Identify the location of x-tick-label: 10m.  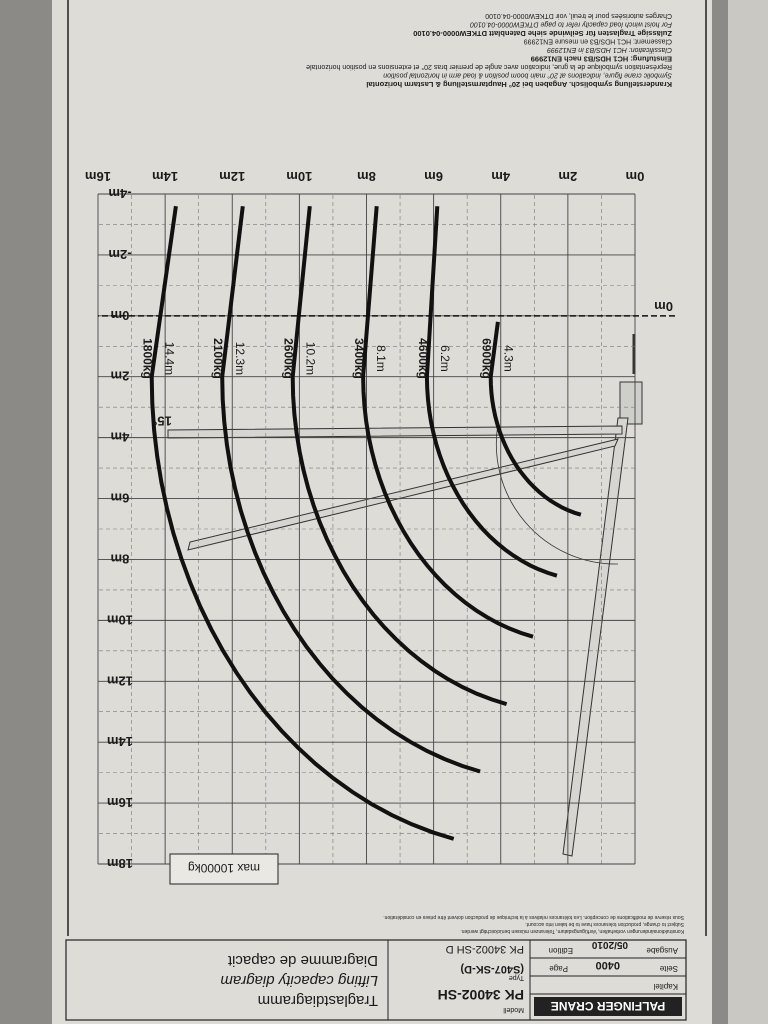
(299, 176).